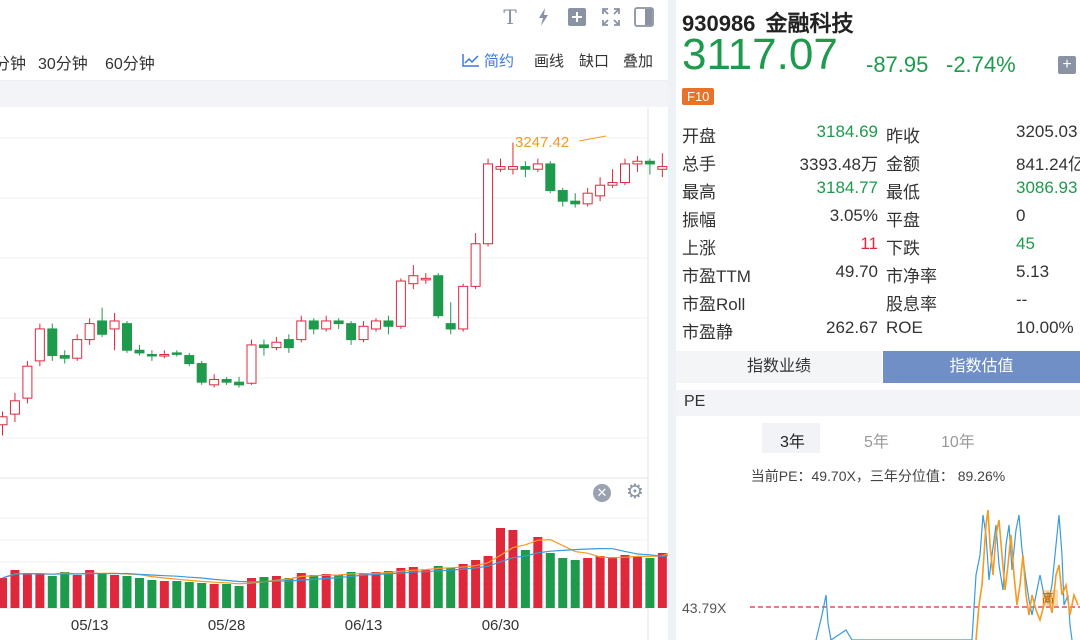 The height and width of the screenshot is (640, 1080). Describe the element at coordinates (878, 476) in the screenshot. I see `pe-summary: 当前PE：49.70X，三年分位值： 89.26%` at that location.